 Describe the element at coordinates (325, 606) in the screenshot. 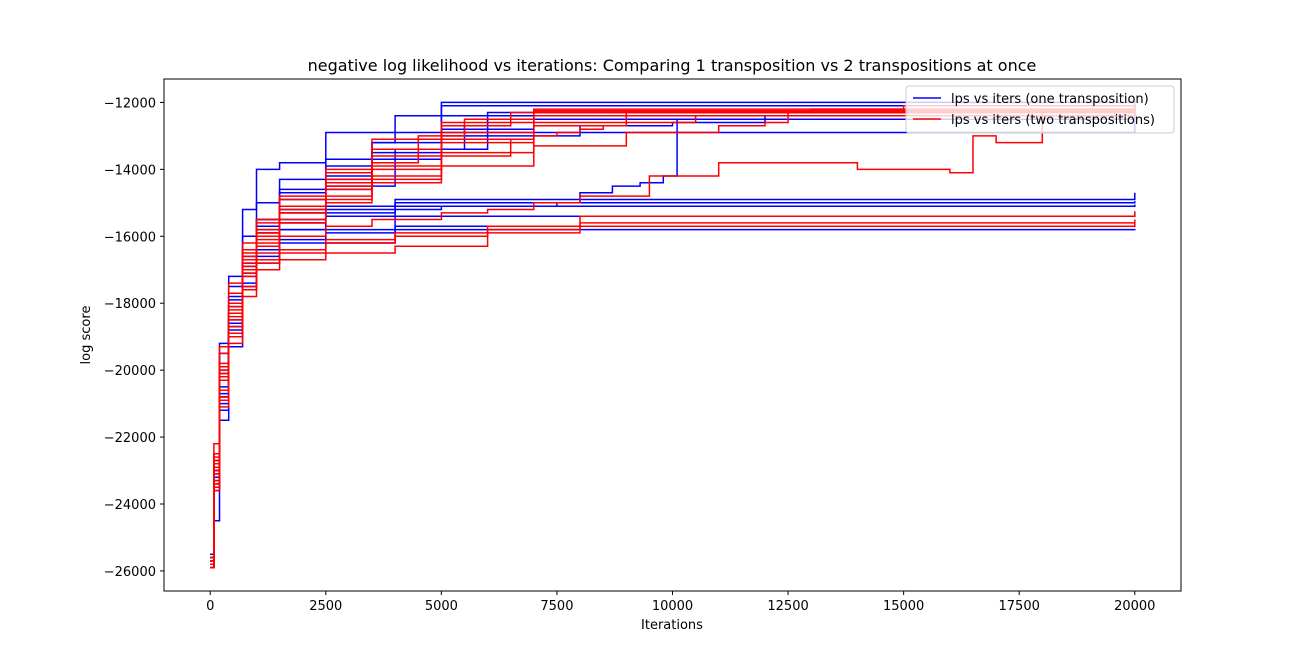

I see `x-tick-label: 2500` at that location.